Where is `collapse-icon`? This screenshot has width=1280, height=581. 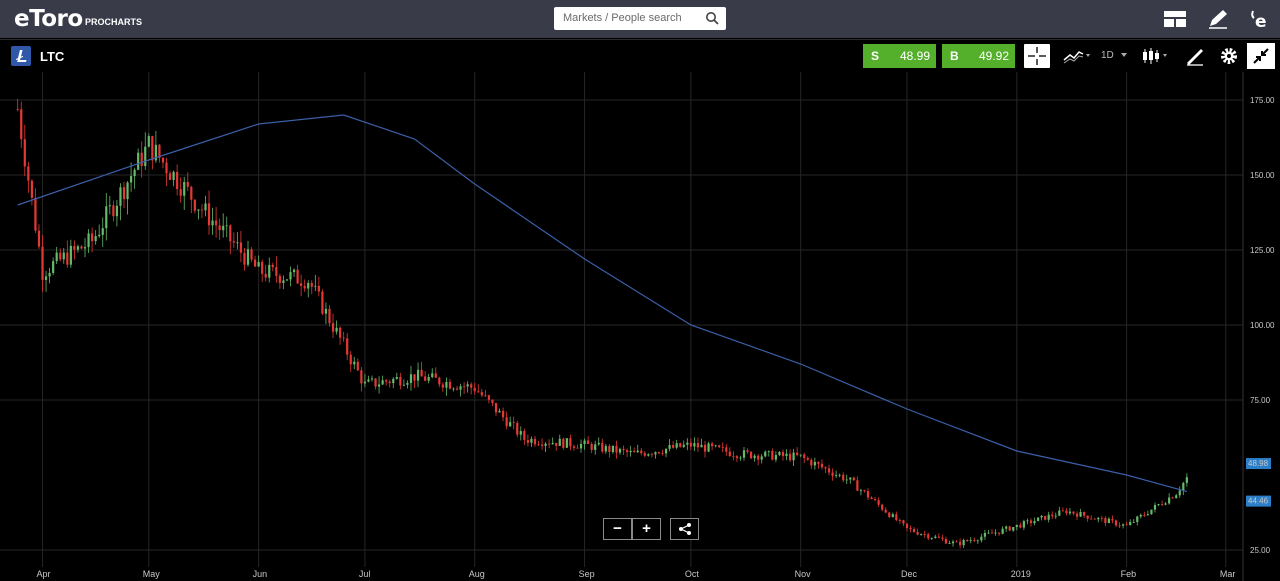 collapse-icon is located at coordinates (1261, 56).